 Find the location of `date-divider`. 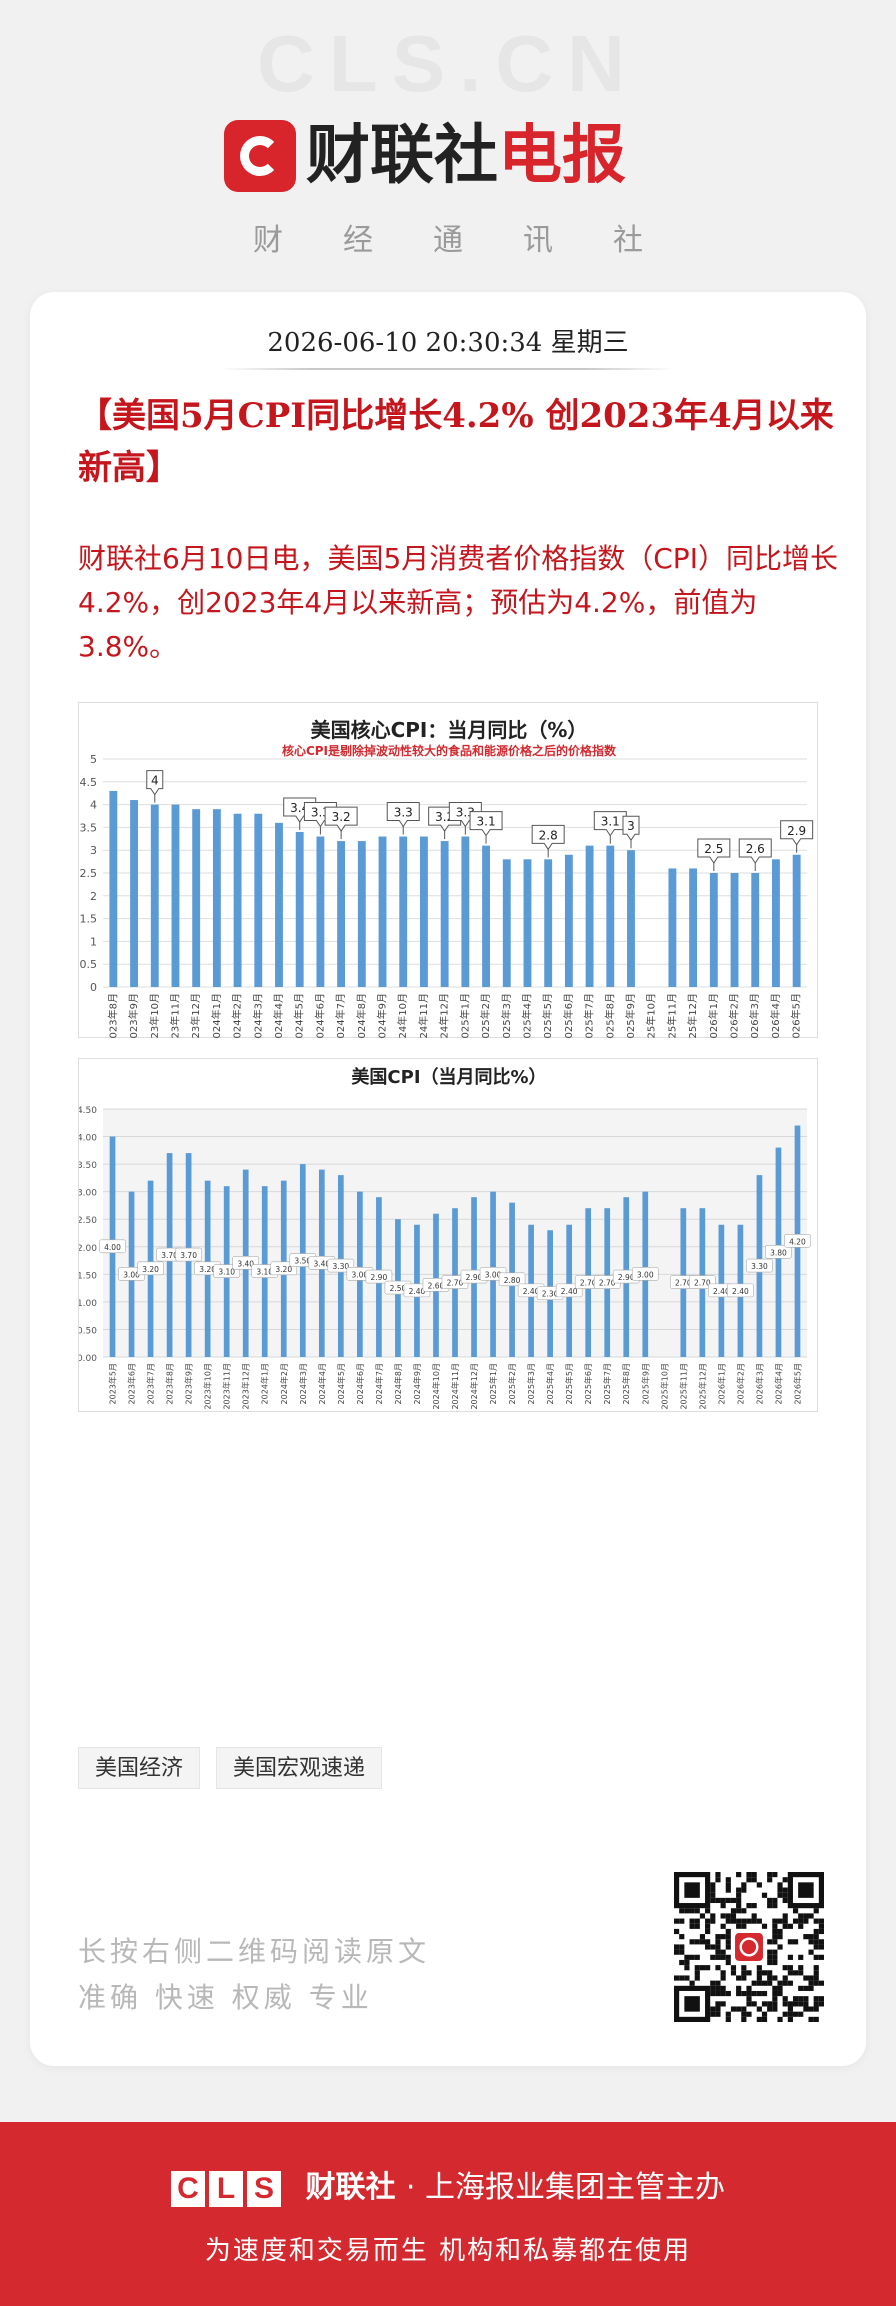

date-divider is located at coordinates (448, 369).